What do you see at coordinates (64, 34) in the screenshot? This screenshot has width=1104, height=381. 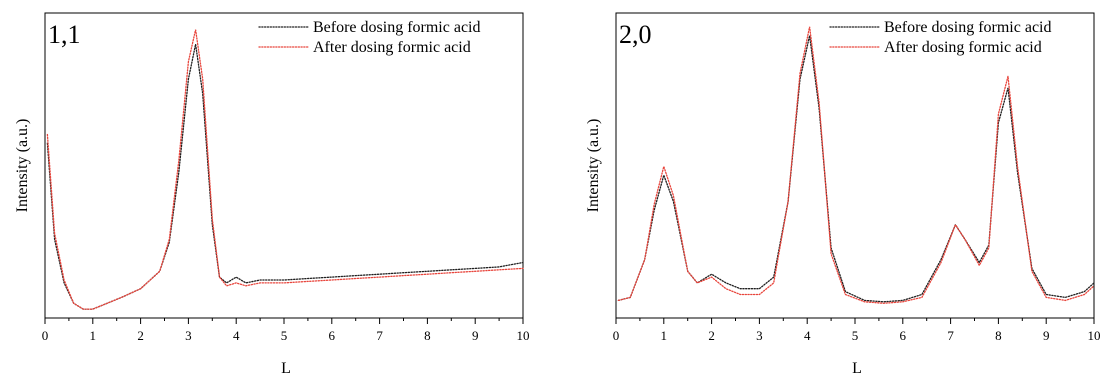 I see `panel-label: 1,1` at bounding box center [64, 34].